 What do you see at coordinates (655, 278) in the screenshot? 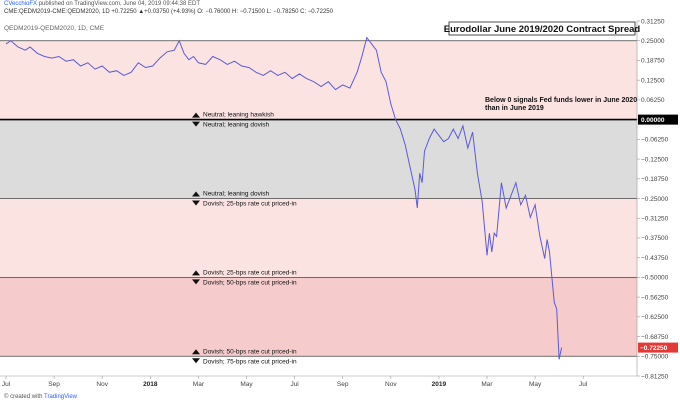
I see `y-tick-label: −0.50000` at bounding box center [655, 278].